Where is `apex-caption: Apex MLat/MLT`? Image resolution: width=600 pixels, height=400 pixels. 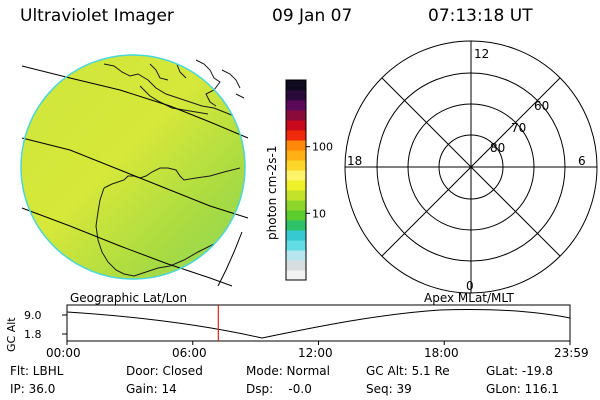
apex-caption: Apex MLat/MLT is located at coordinates (469, 298).